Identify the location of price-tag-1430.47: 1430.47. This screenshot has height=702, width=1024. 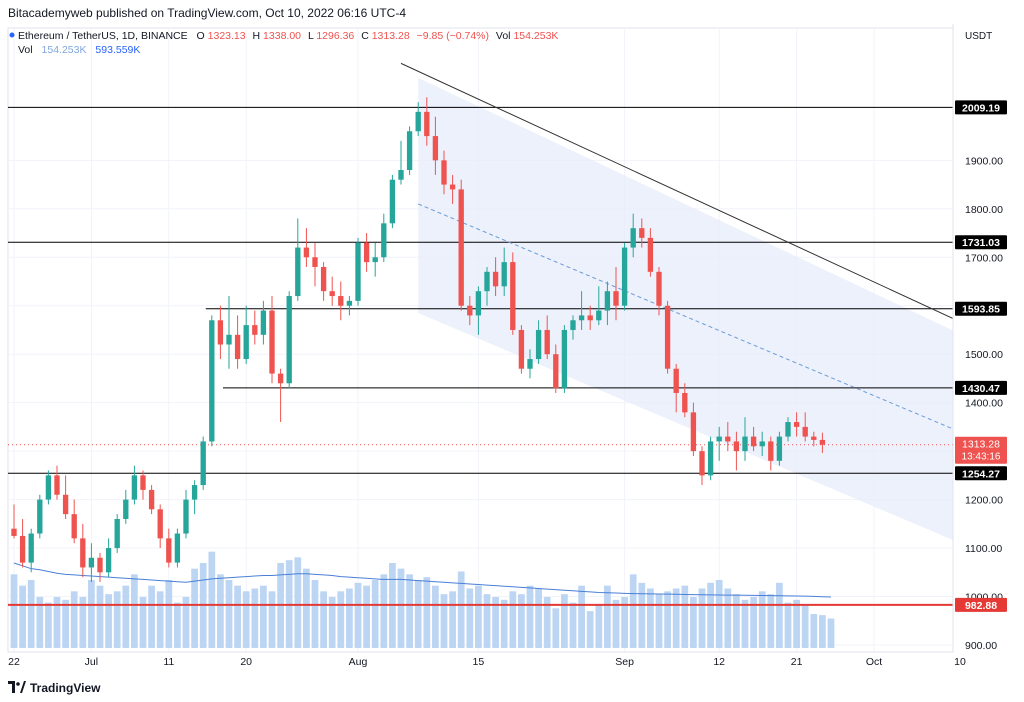
(981, 387).